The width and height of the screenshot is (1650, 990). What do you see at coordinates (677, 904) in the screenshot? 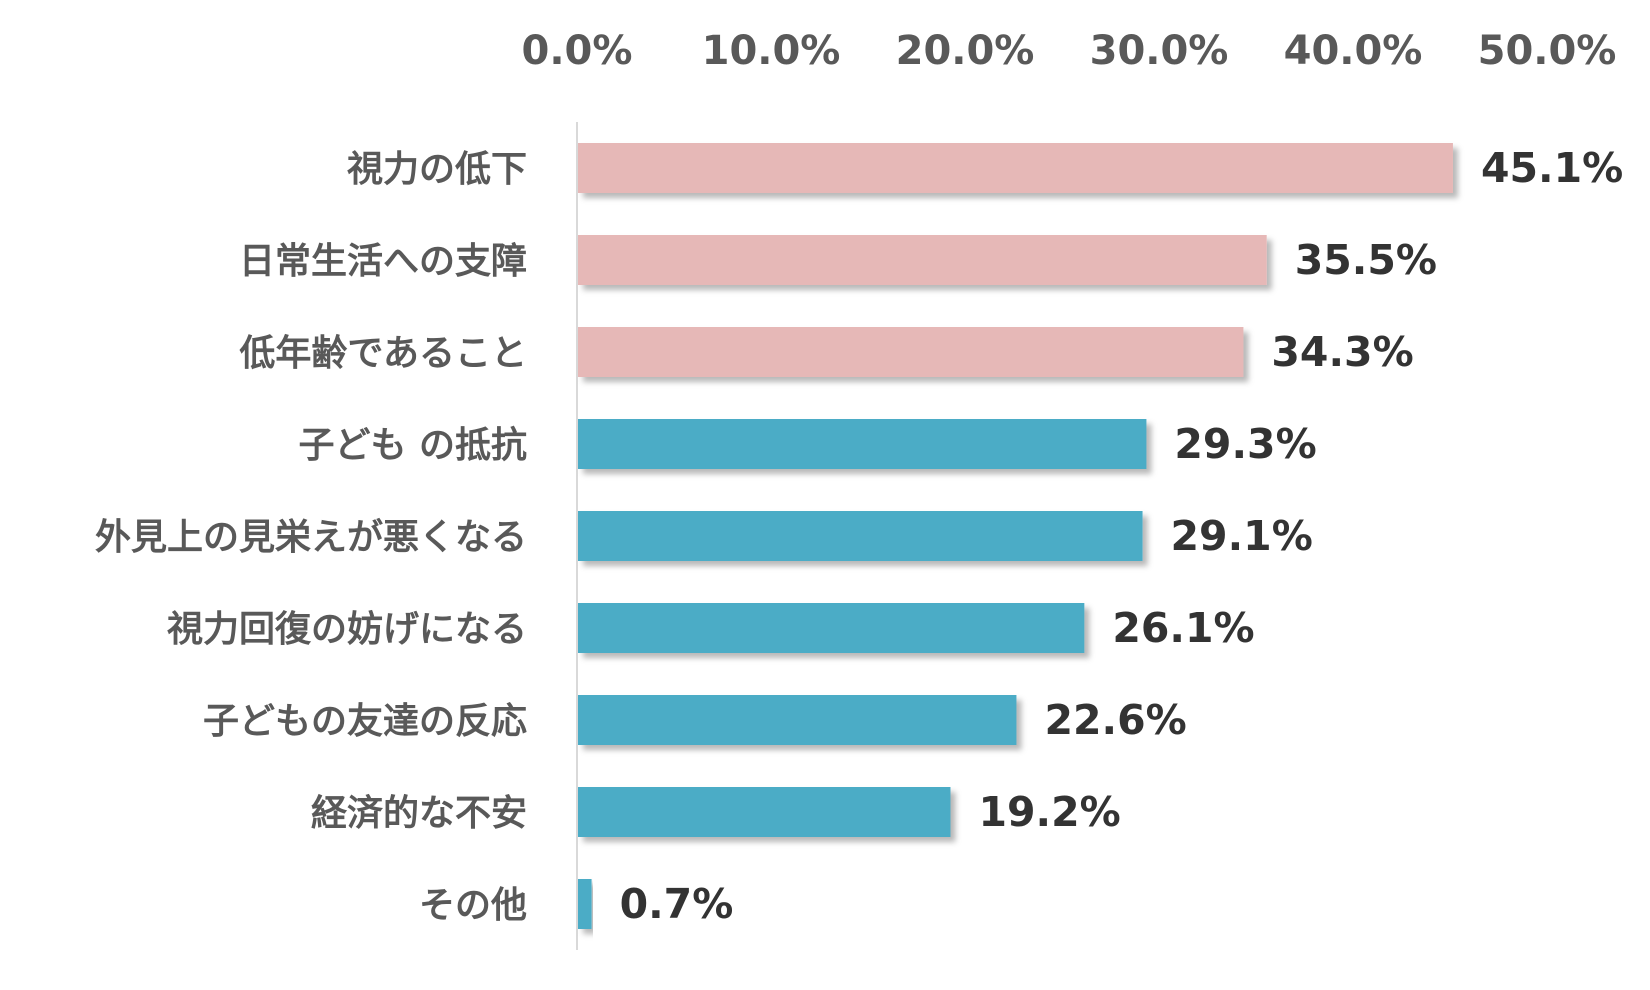
I see `value-label: 0.7%` at bounding box center [677, 904].